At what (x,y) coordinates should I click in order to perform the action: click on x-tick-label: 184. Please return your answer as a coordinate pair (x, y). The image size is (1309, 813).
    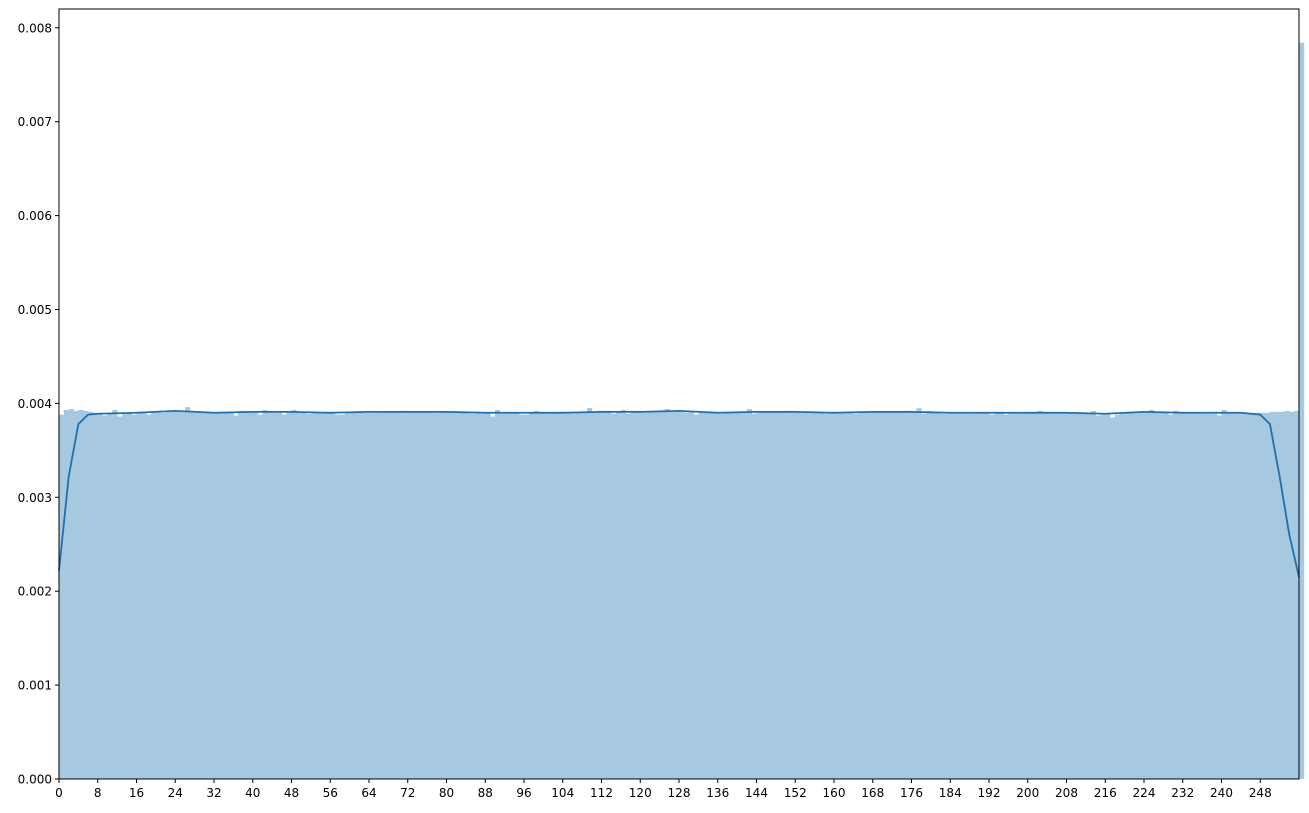
    Looking at the image, I should click on (950, 793).